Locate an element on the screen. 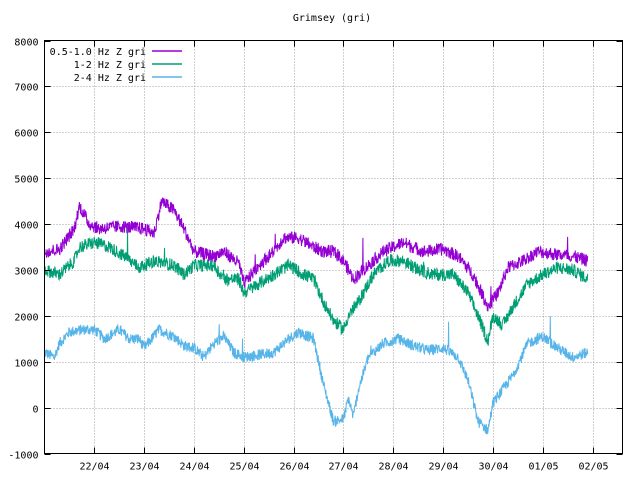 The height and width of the screenshot is (480, 640). legend-label: 2-4 Hz Z gri is located at coordinates (110, 78).